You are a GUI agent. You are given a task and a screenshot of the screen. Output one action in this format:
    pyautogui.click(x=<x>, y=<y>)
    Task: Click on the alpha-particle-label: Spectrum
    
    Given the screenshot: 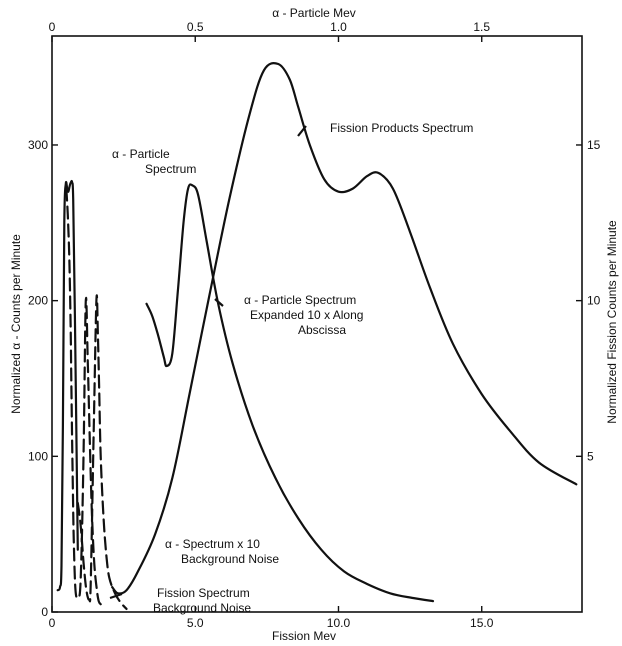 What is the action you would take?
    pyautogui.click(x=170, y=169)
    